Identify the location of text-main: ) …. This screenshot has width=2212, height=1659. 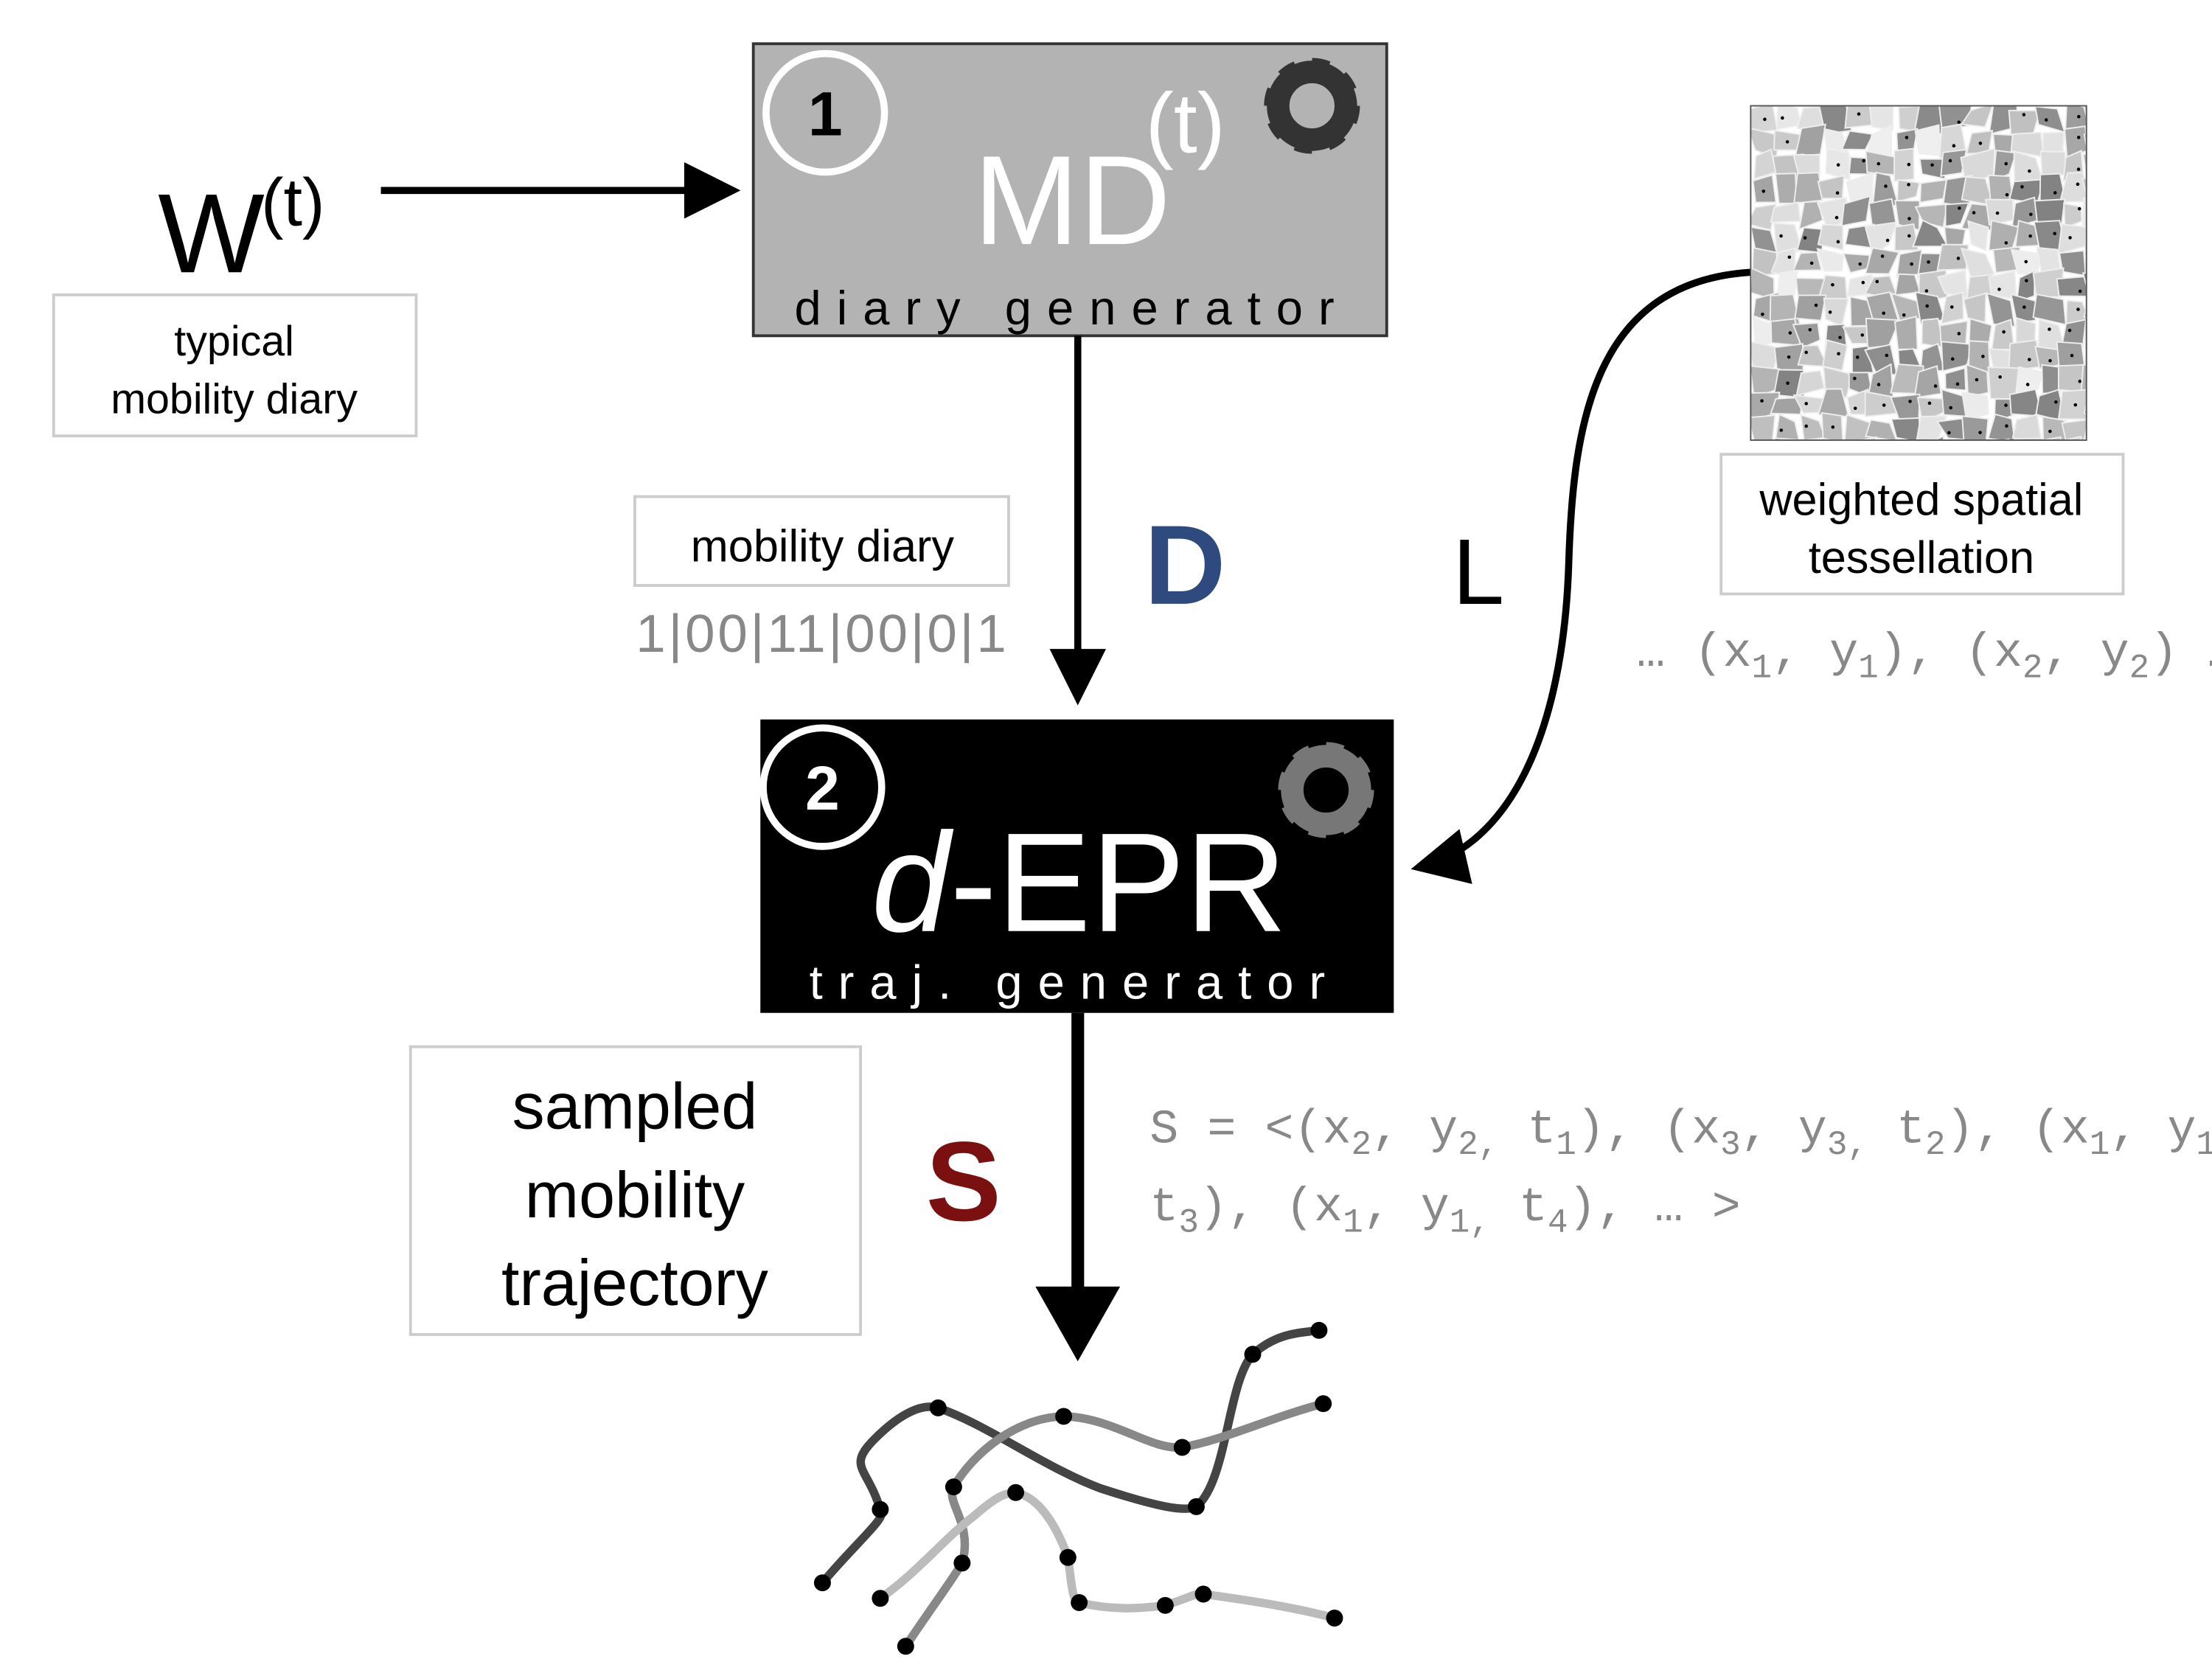
(2180, 653).